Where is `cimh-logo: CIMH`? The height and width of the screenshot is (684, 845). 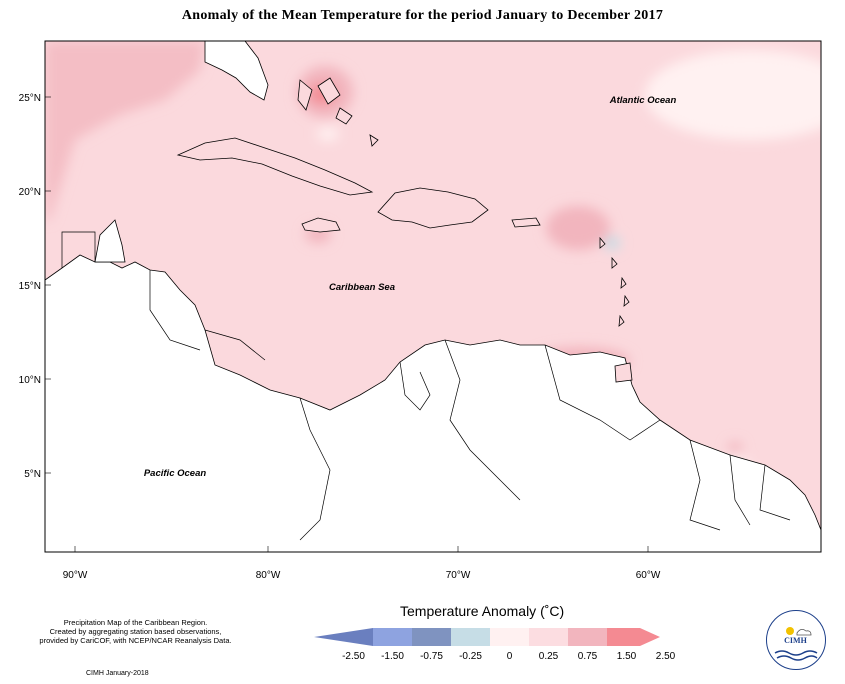
cimh-logo: CIMH is located at coordinates (796, 640).